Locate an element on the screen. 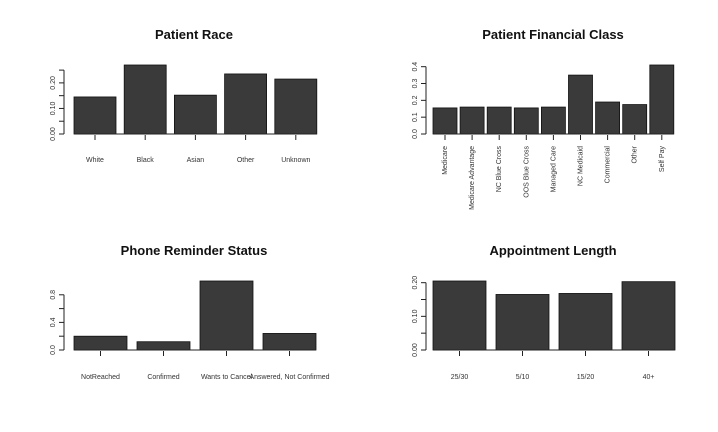  x-tick-label: NC Medicaid is located at coordinates (581, 166).